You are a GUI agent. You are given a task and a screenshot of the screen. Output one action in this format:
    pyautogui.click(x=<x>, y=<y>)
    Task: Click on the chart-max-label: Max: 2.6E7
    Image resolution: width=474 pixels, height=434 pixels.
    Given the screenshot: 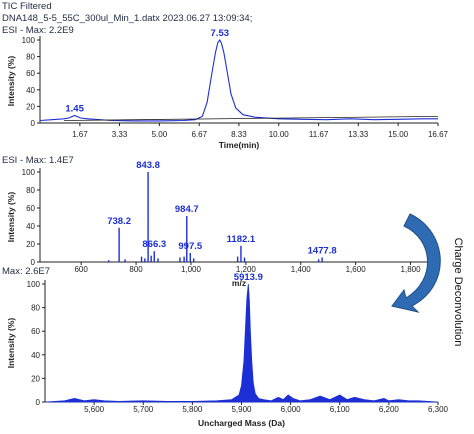 What is the action you would take?
    pyautogui.click(x=26, y=271)
    